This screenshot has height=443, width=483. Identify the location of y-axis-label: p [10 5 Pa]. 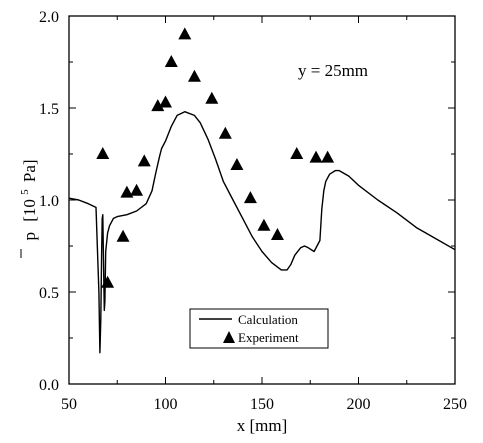
(26, 208).